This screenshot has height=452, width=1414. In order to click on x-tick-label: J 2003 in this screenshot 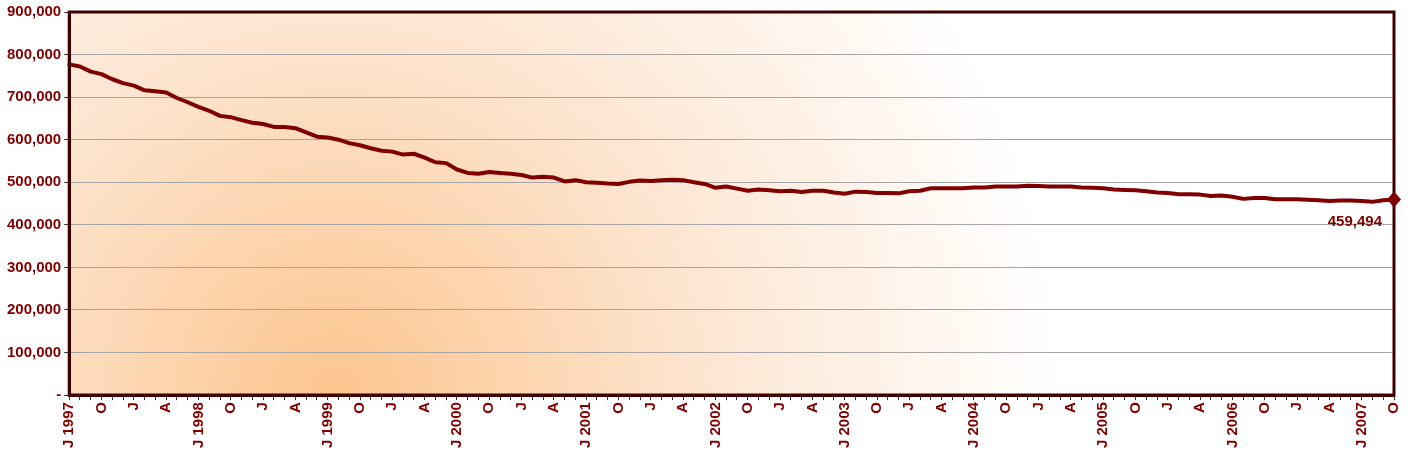, I will do `click(843, 425)`.